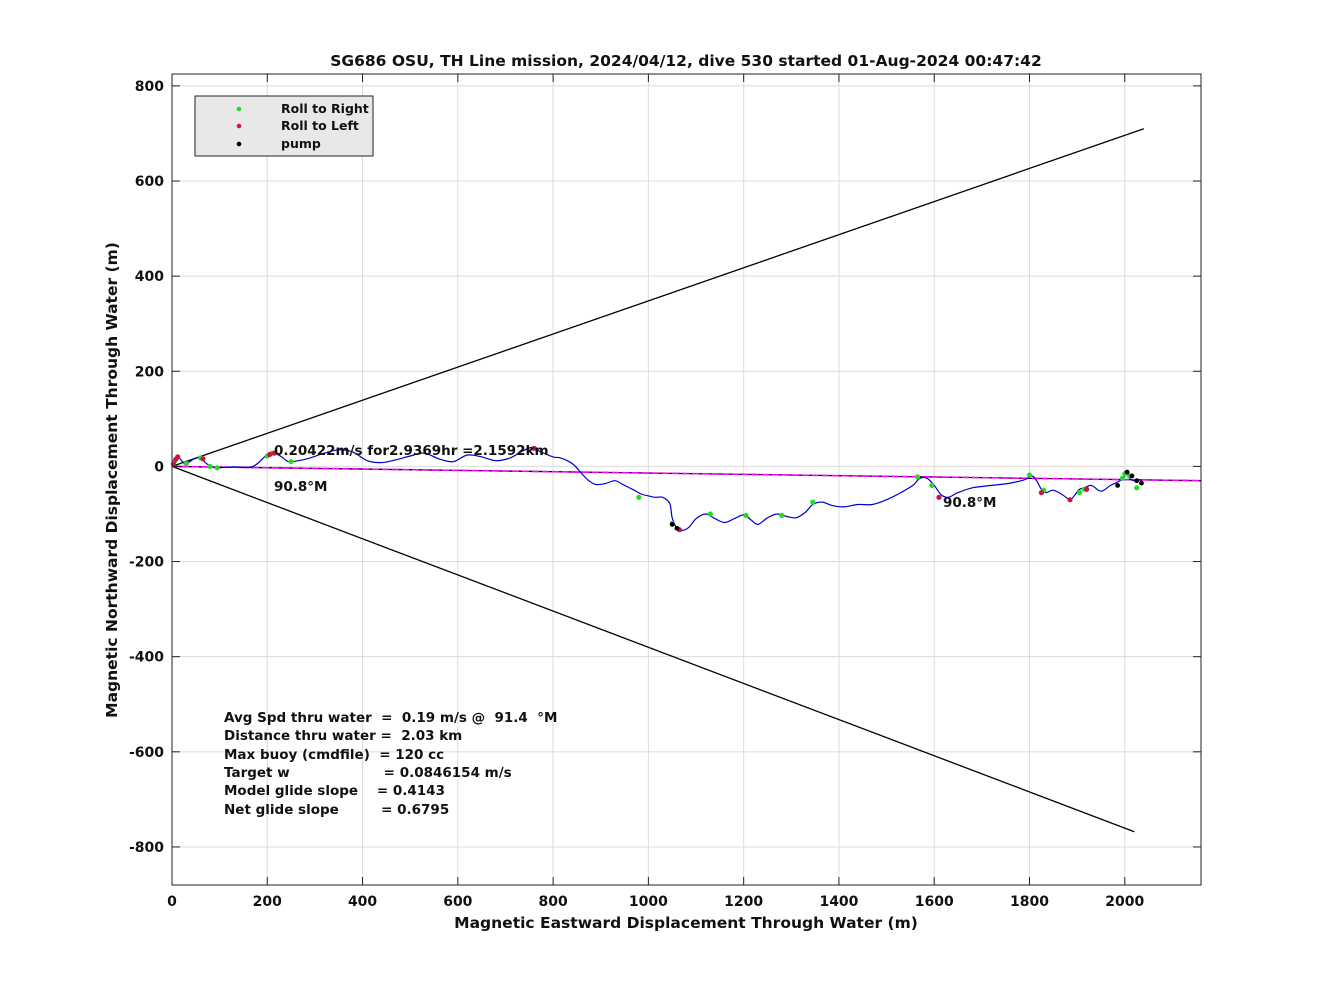  Describe the element at coordinates (336, 810) in the screenshot. I see `stat-net-glide-slope: Net glide slope = 0.6795` at that location.